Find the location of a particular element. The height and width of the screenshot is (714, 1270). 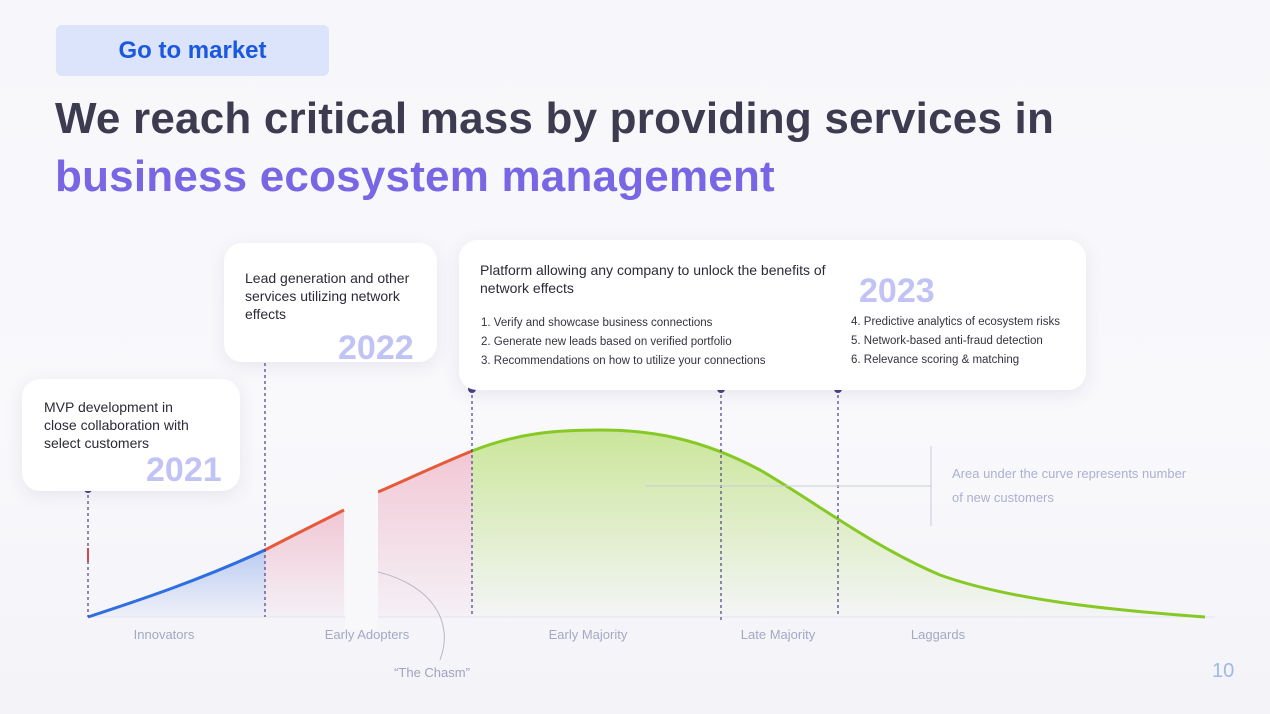

milestone-year-2023: 2023 is located at coordinates (897, 291).